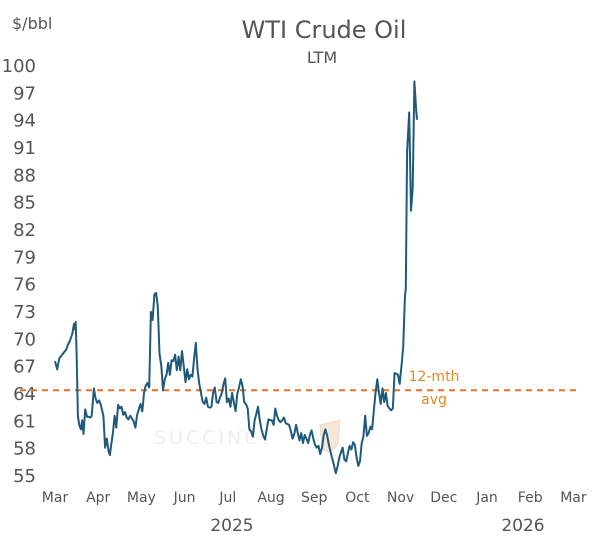  What do you see at coordinates (357, 498) in the screenshot?
I see `x-tick-label: Oct` at bounding box center [357, 498].